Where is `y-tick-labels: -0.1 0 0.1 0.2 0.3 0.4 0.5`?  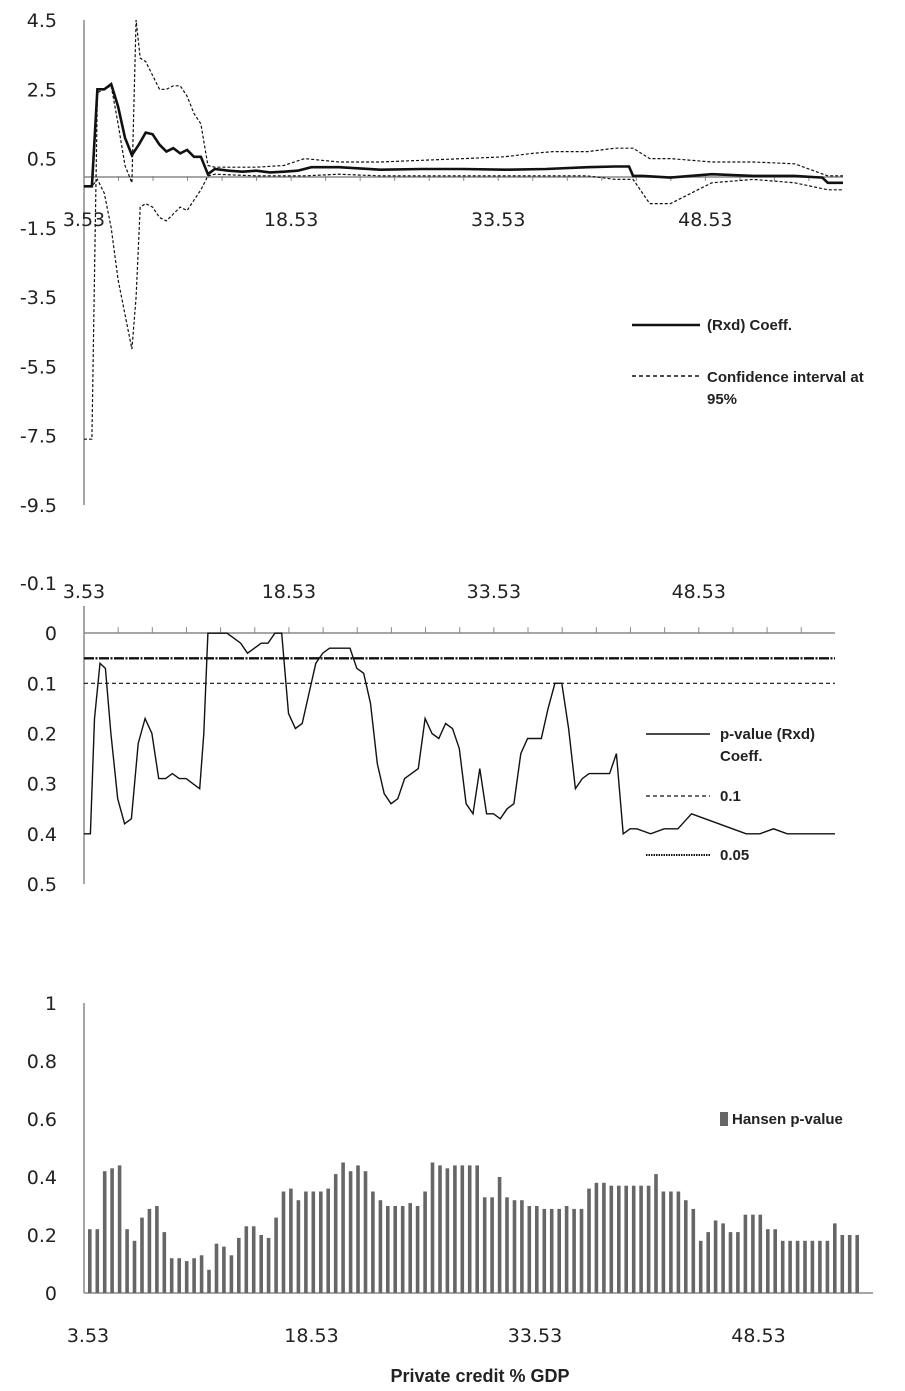 y-tick-labels: -0.1 0 0.1 0.2 0.3 0.4 0.5 is located at coordinates (38, 734).